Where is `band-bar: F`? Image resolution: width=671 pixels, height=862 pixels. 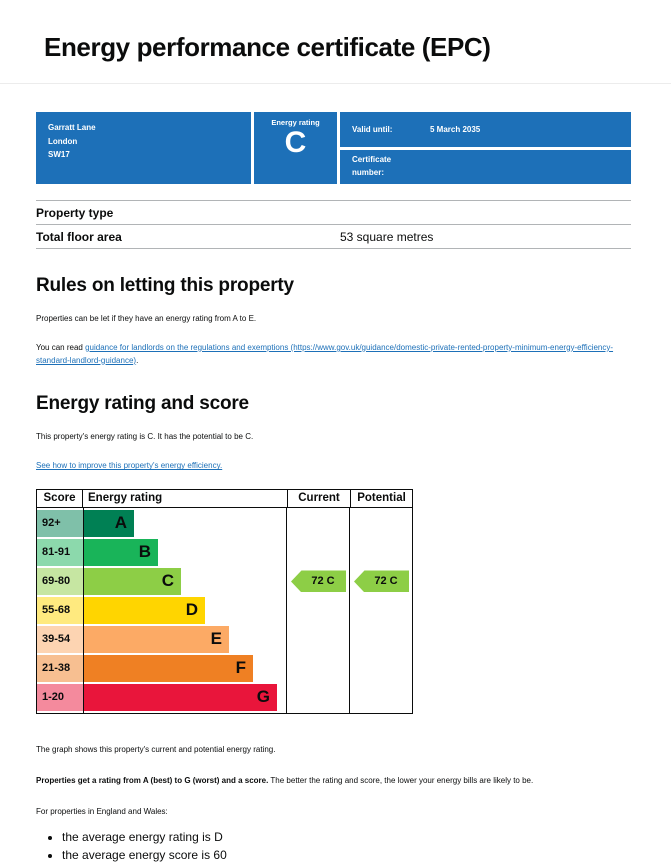 band-bar: F is located at coordinates (168, 668).